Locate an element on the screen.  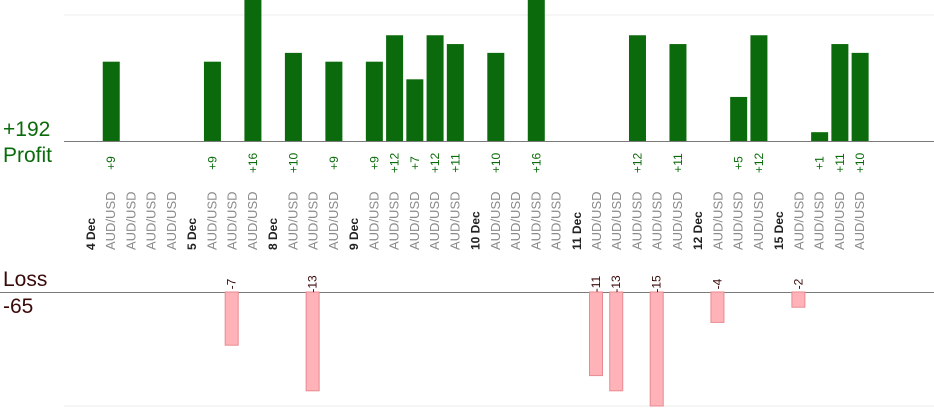
loss-value-label: -7 is located at coordinates (232, 283).